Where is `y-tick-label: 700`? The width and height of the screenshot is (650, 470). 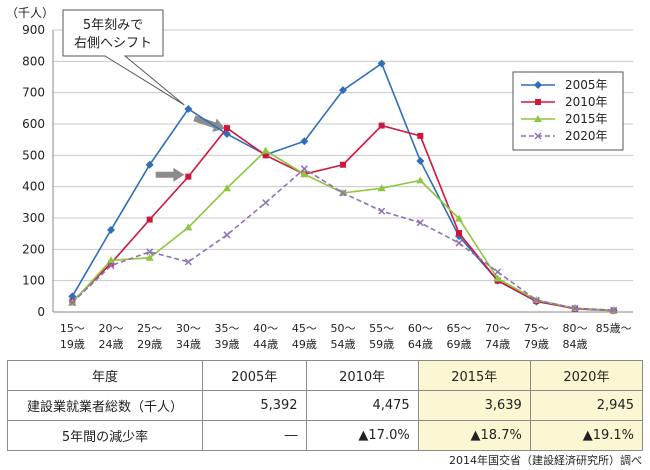
y-tick-label: 700 is located at coordinates (33, 93).